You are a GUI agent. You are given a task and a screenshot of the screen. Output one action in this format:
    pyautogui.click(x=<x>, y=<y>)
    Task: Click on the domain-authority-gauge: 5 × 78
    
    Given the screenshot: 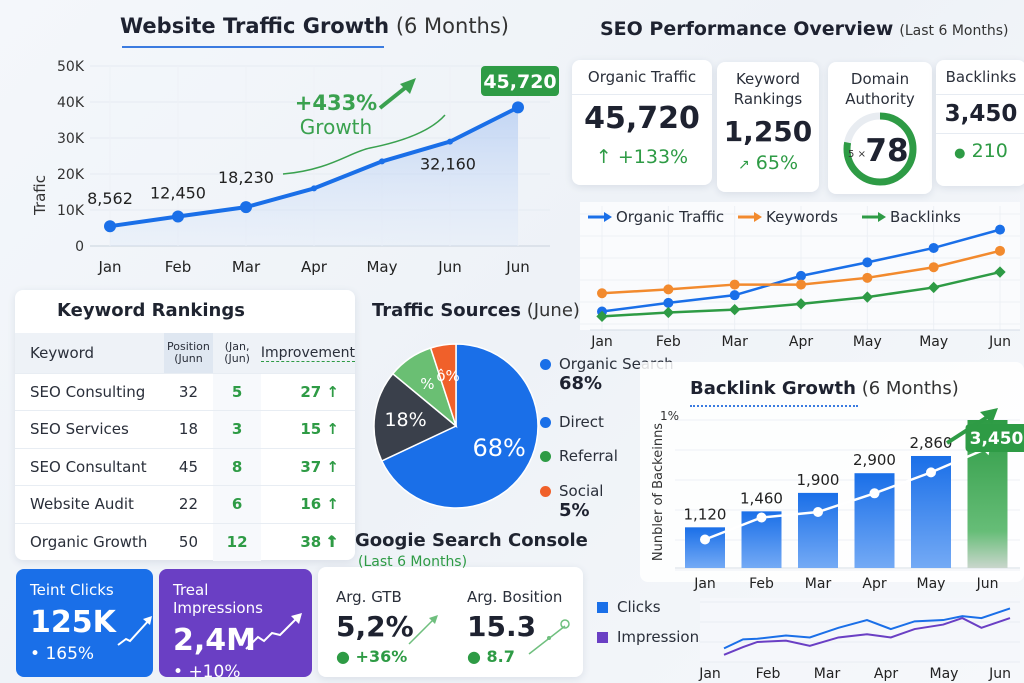 What is the action you would take?
    pyautogui.click(x=880, y=149)
    